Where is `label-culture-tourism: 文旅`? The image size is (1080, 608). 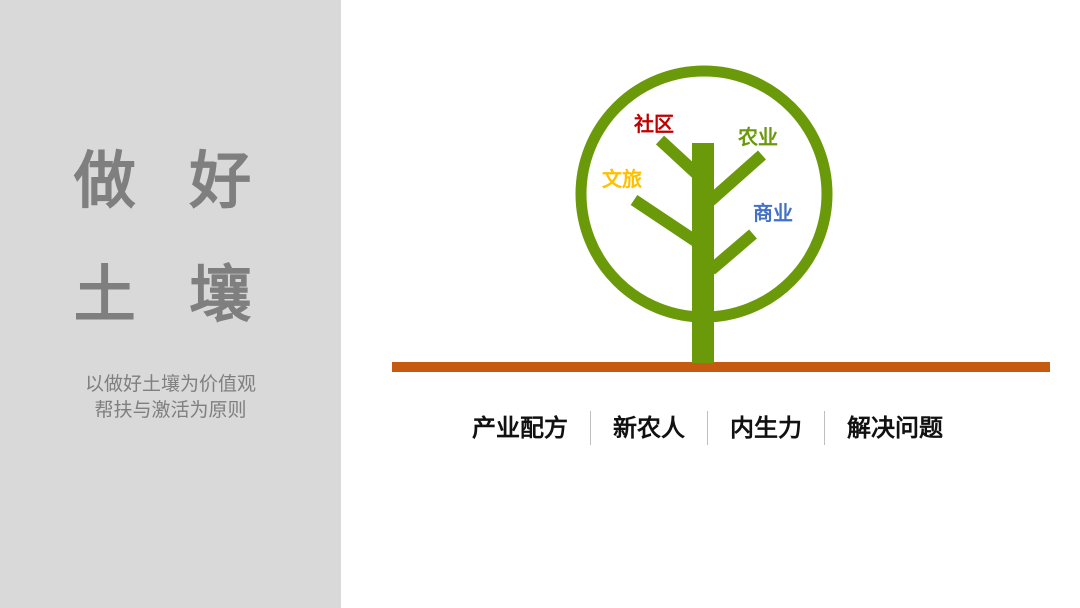
label-culture-tourism: 文旅 is located at coordinates (622, 179).